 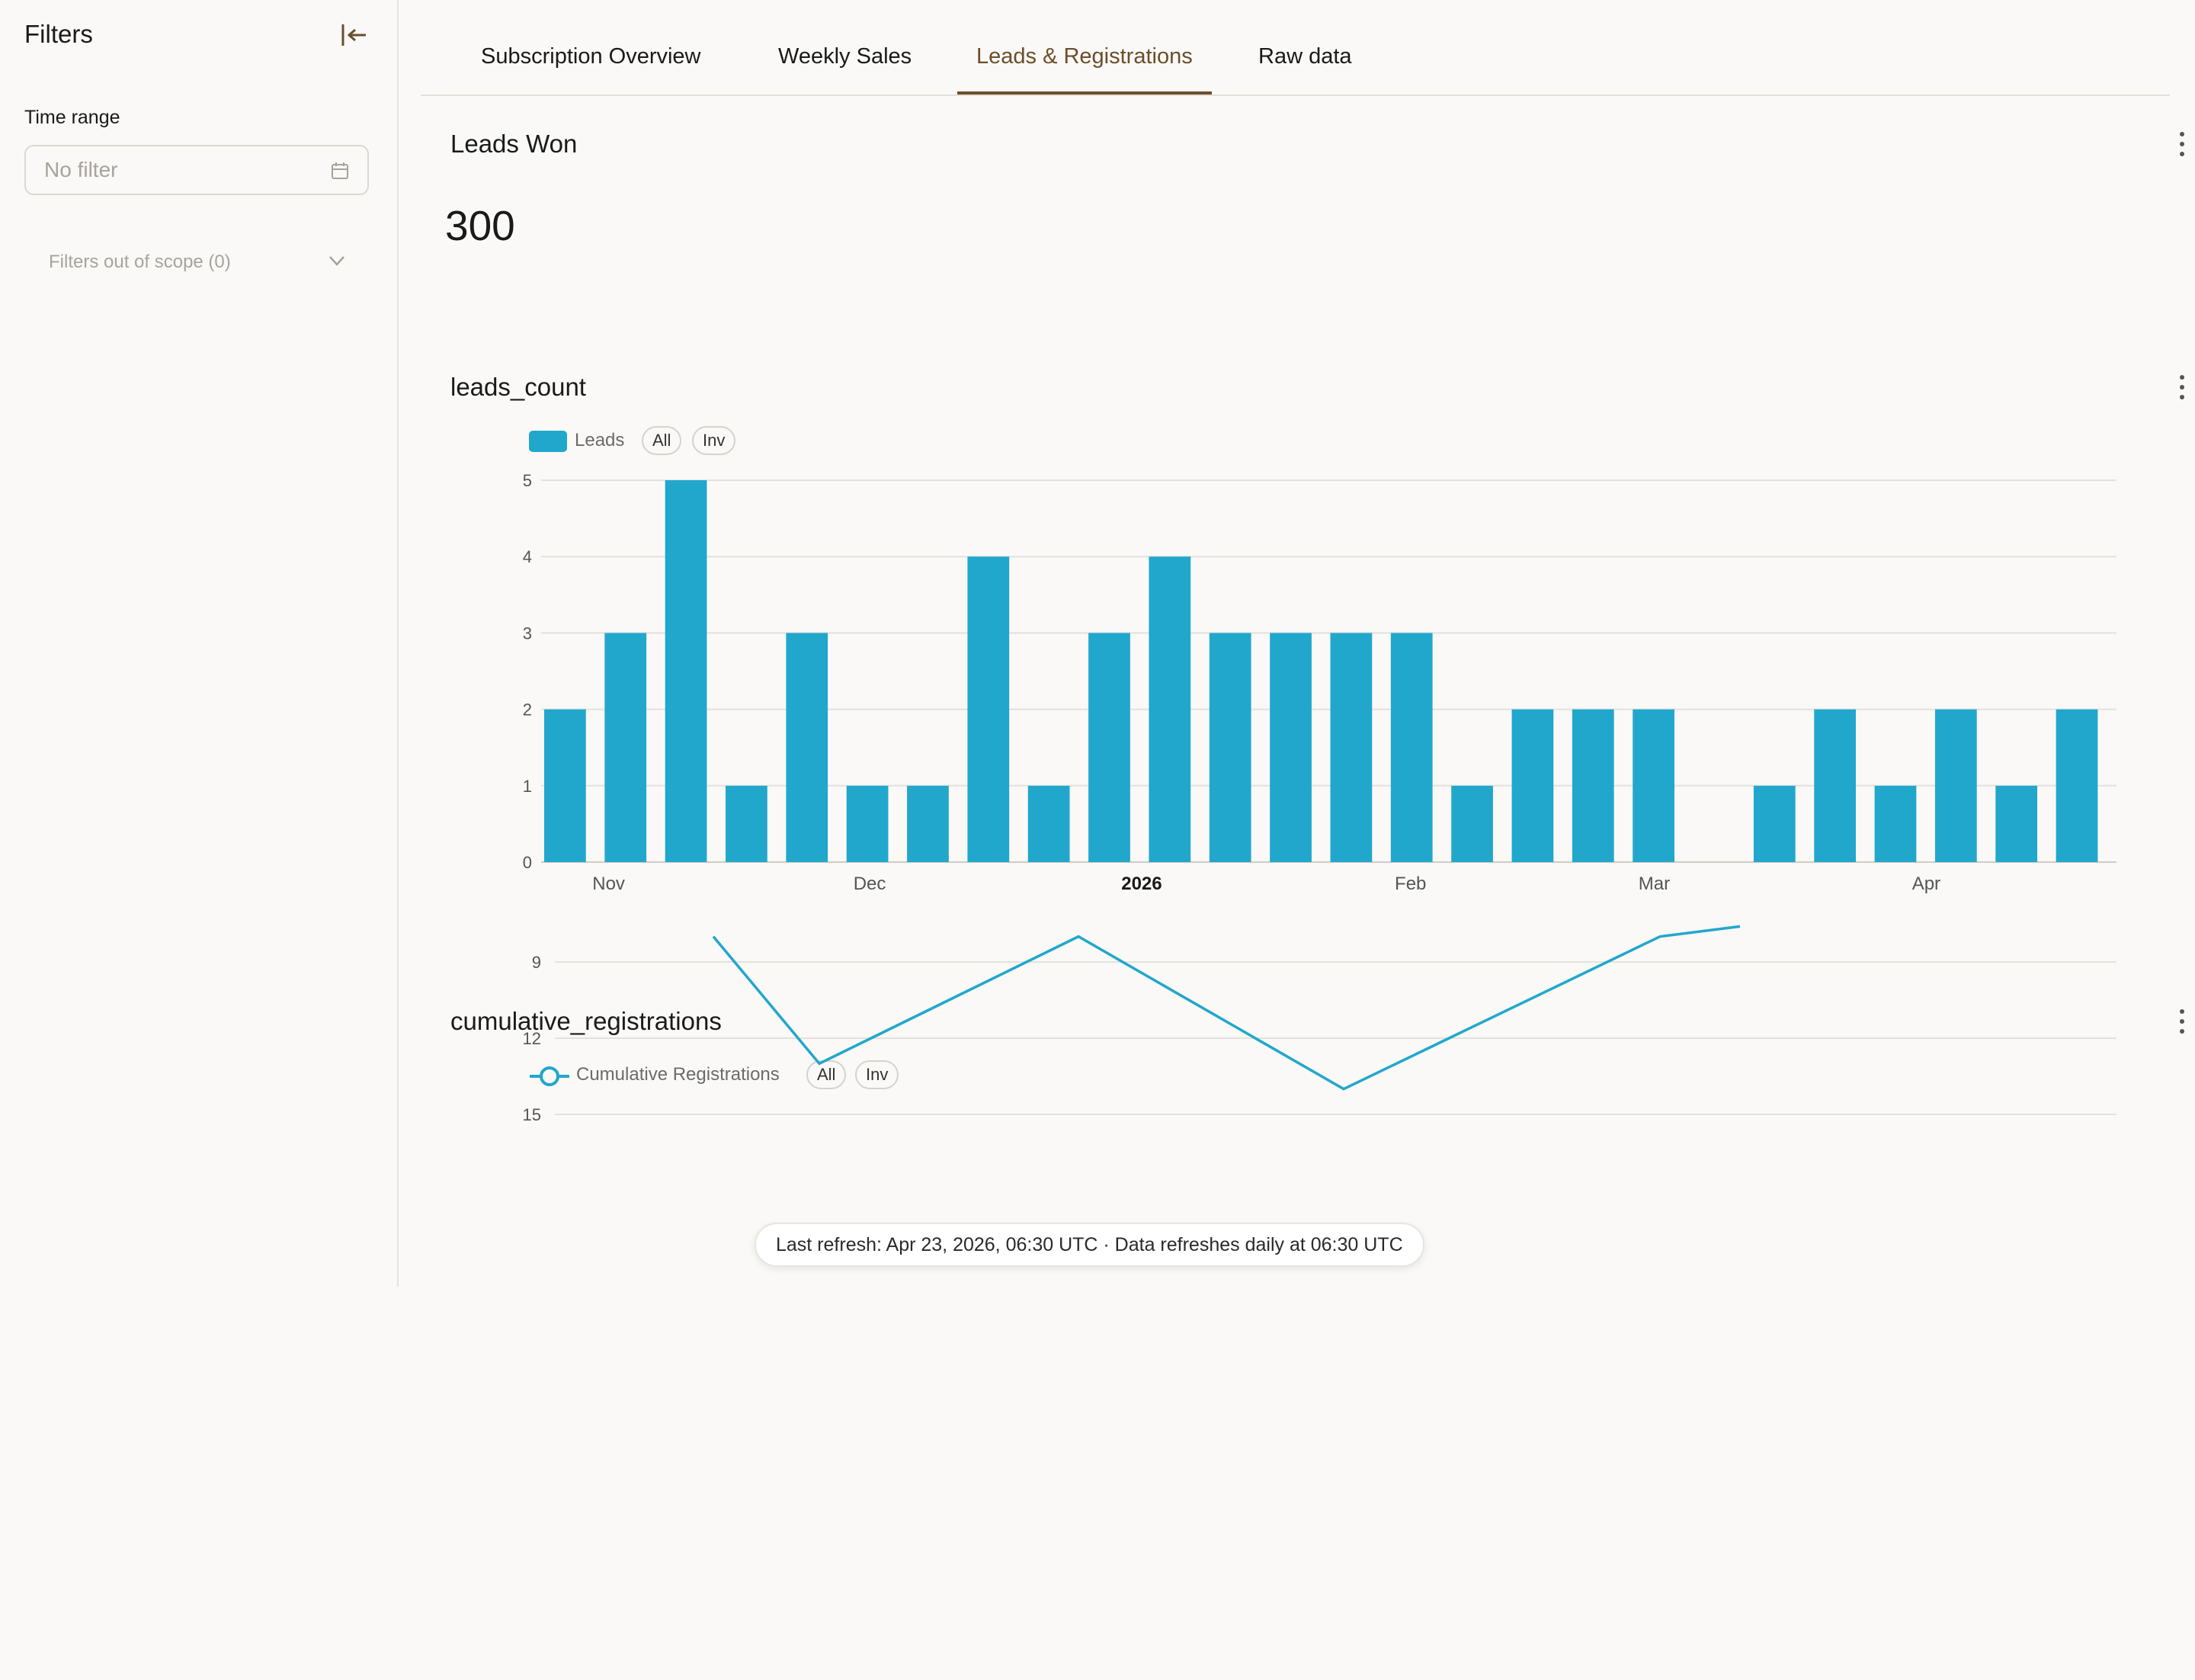 I want to click on tab-subscription-overview: Subscription Overview, so click(x=591, y=56).